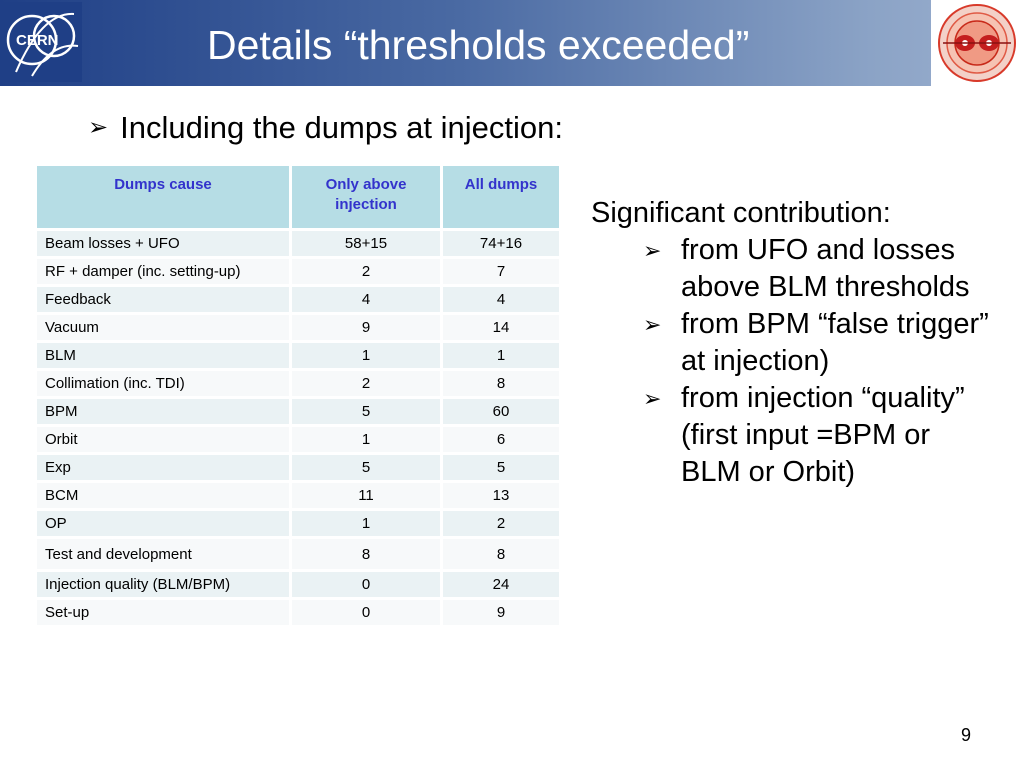 This screenshot has height=768, width=1024. Describe the element at coordinates (163, 495) in the screenshot. I see `cause-cell: BCM` at that location.